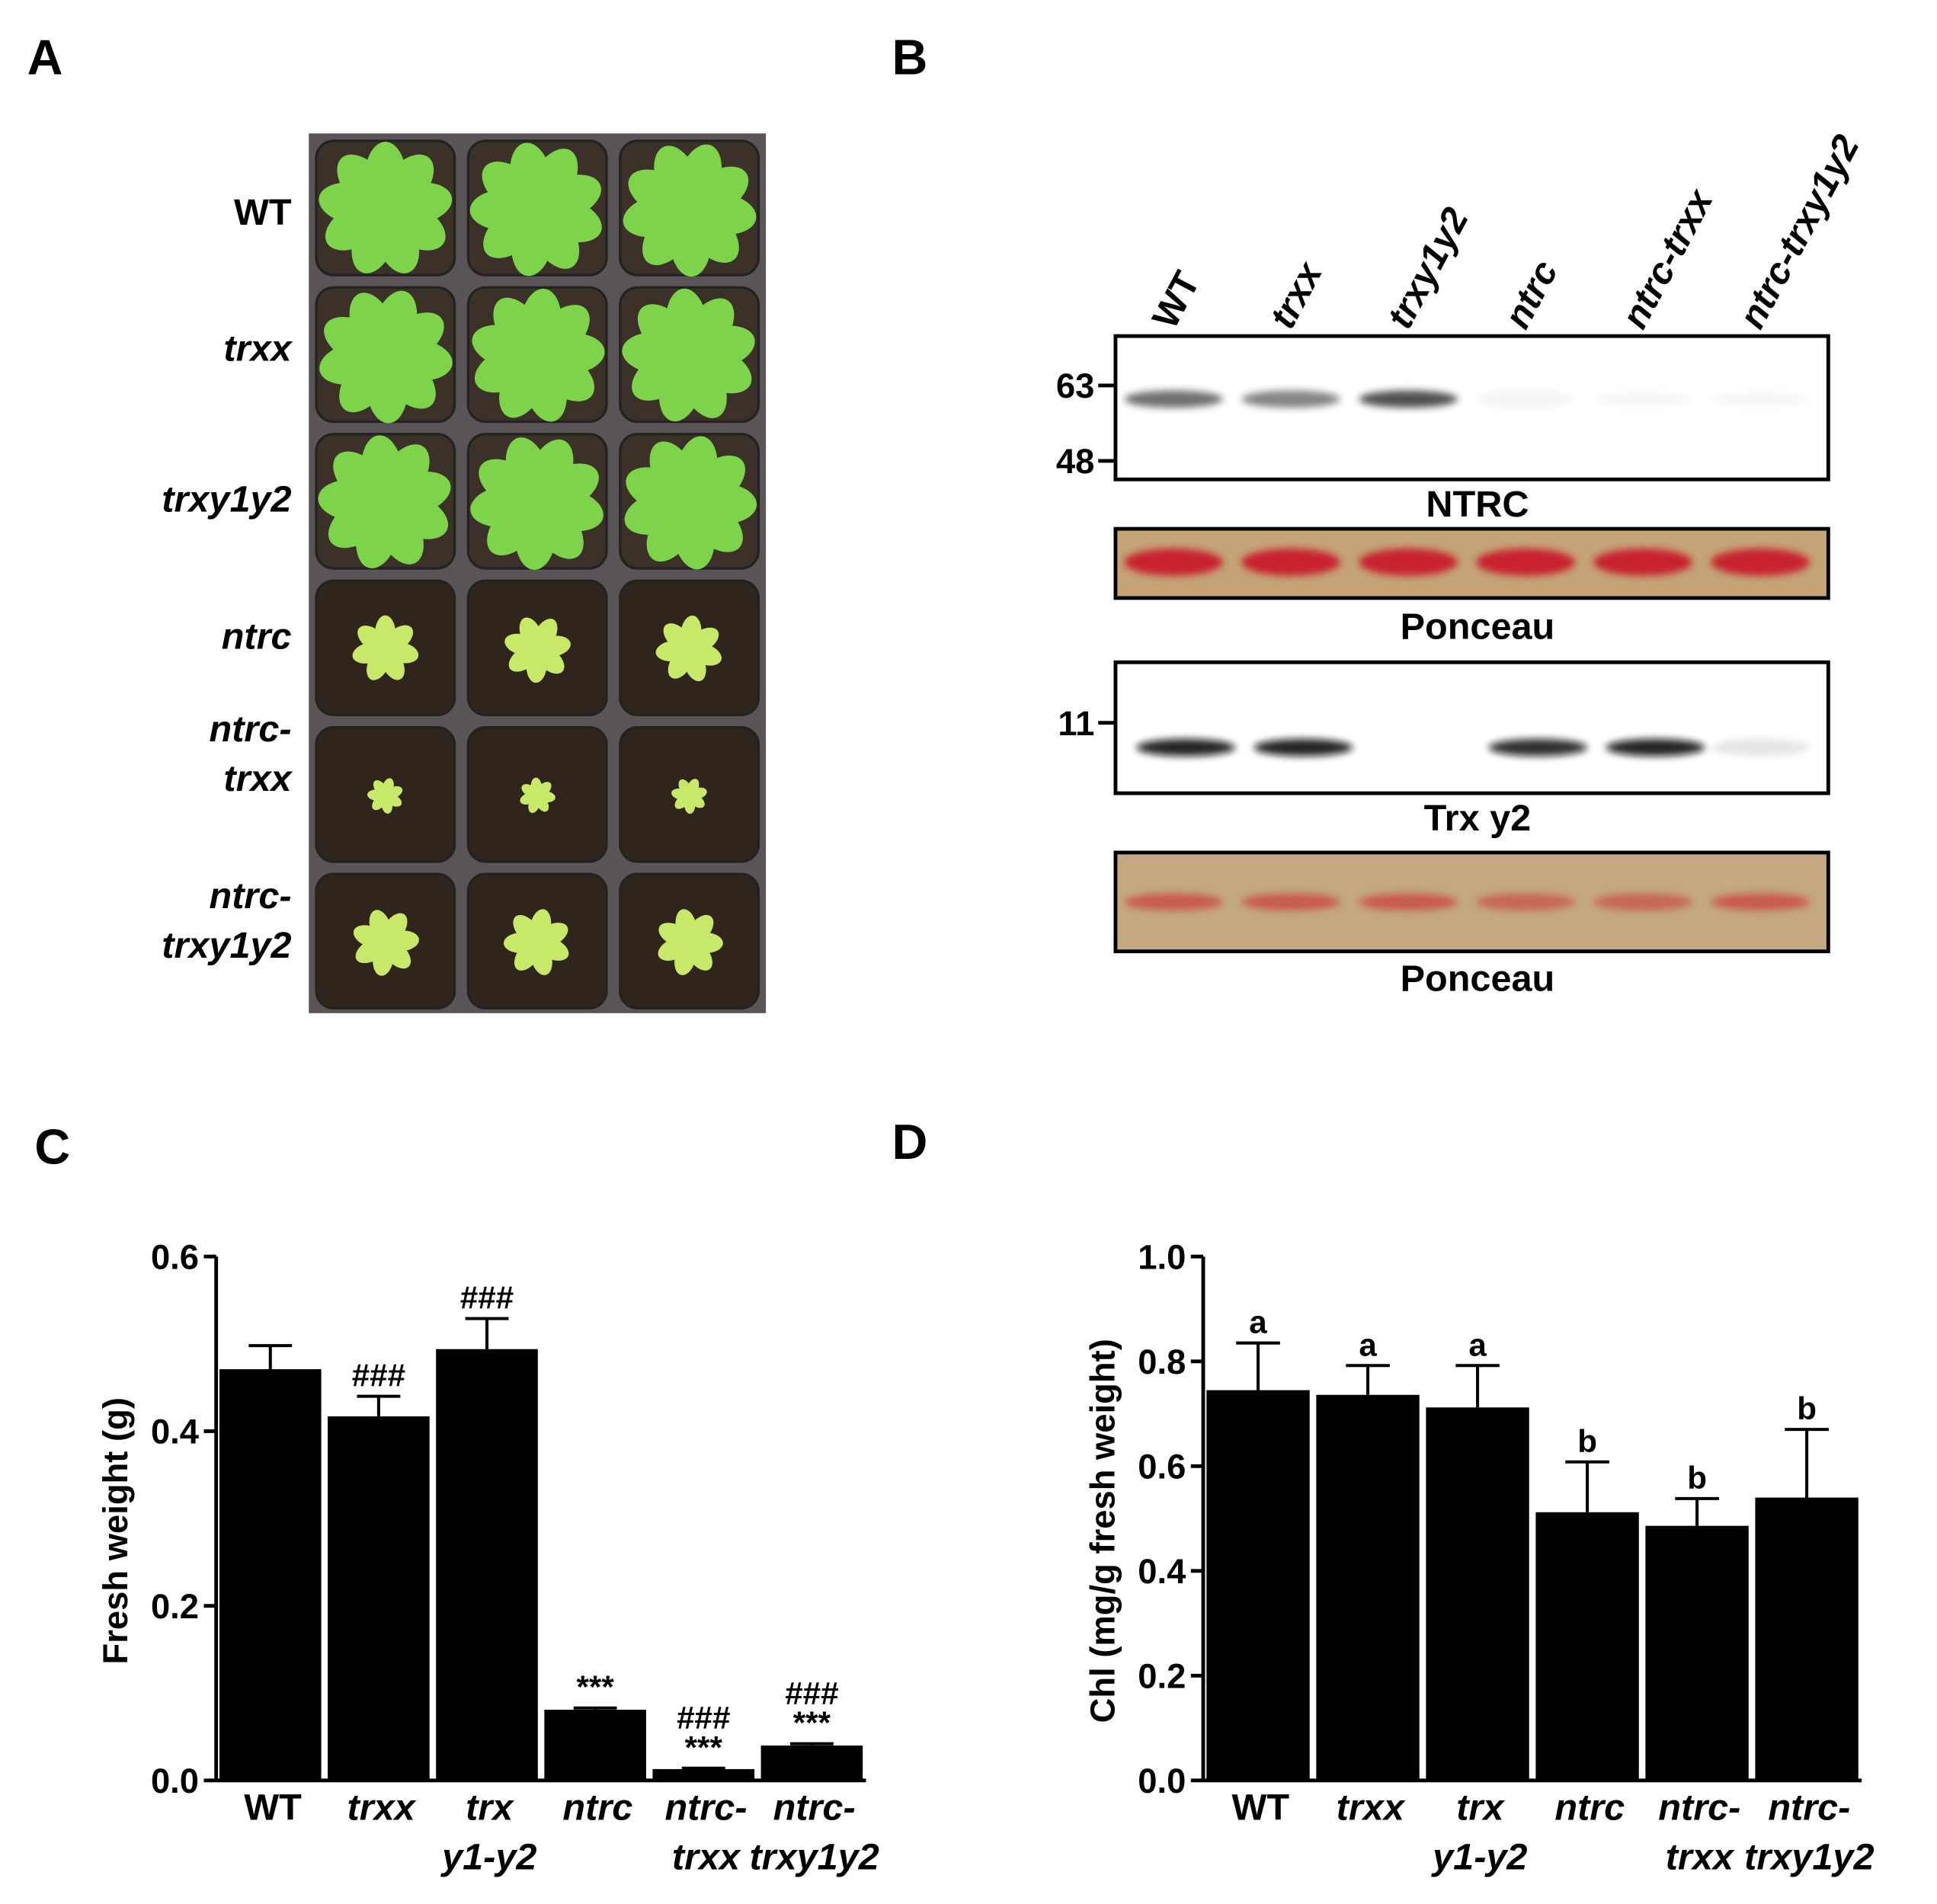 This screenshot has width=1937, height=1904. What do you see at coordinates (1176, 299) in the screenshot?
I see `lane-label: WT` at bounding box center [1176, 299].